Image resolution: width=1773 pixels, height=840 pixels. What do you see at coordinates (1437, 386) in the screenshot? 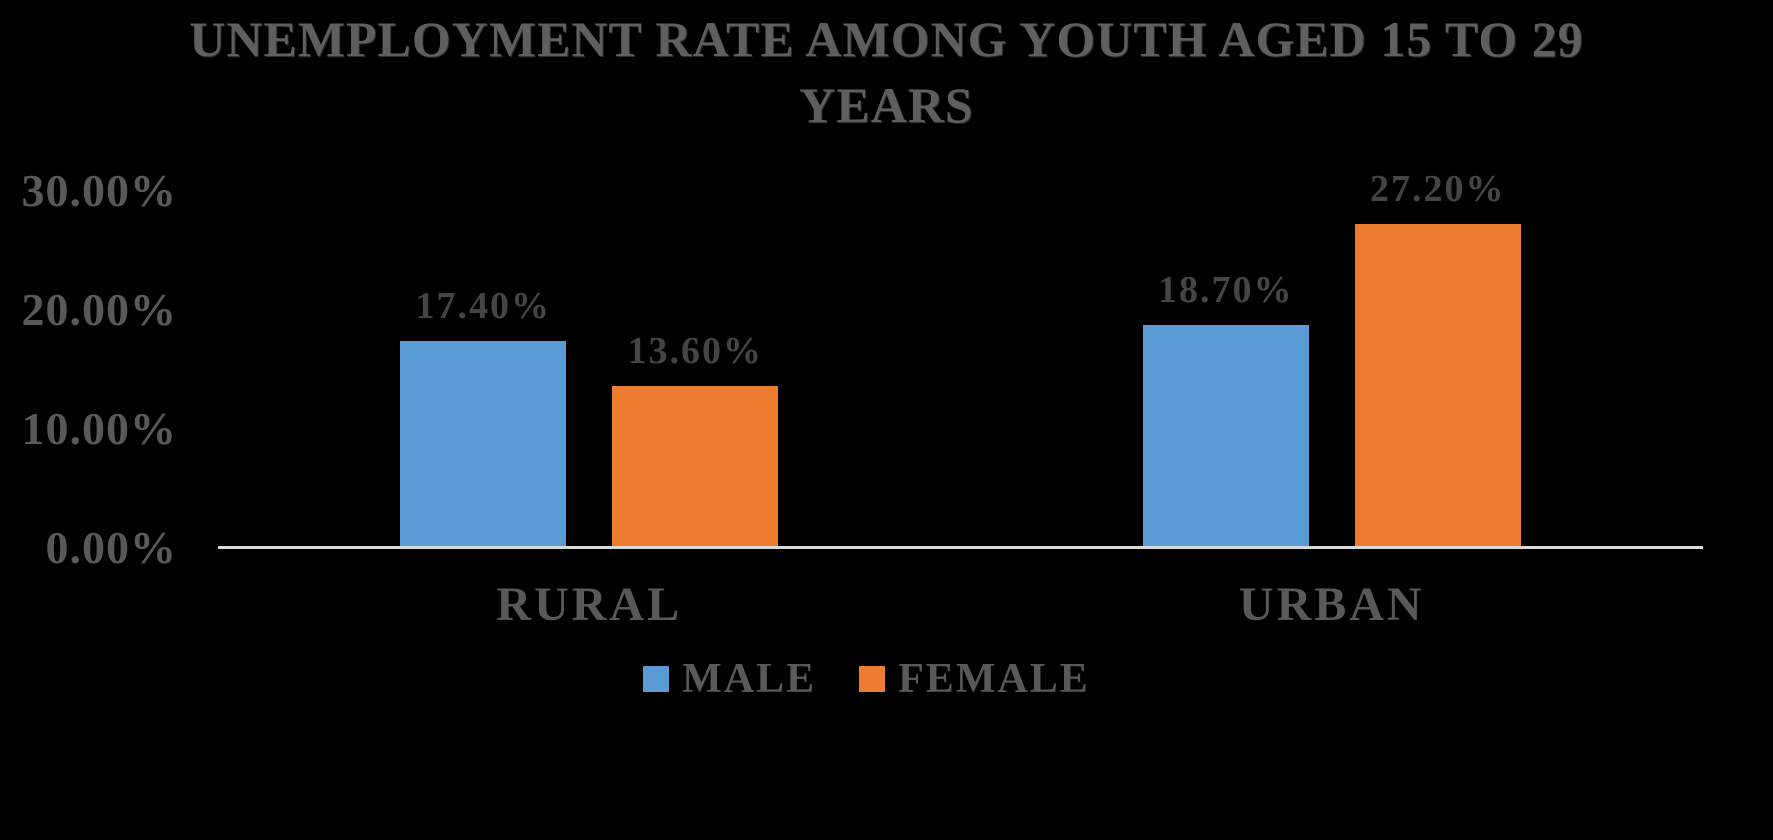
I see `bar-urban-female` at bounding box center [1437, 386].